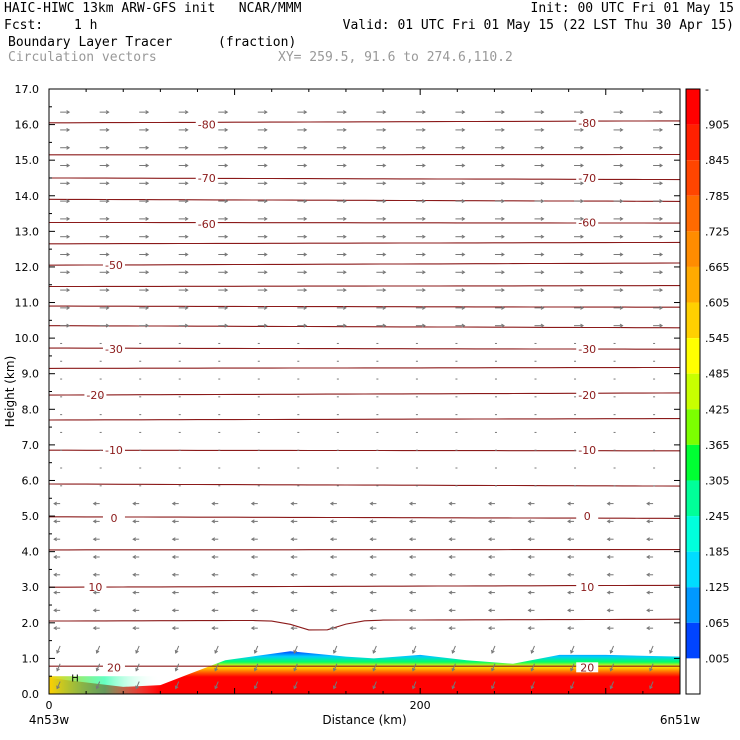 The width and height of the screenshot is (740, 740). Describe the element at coordinates (717, 445) in the screenshot. I see `colorbar-label: .365` at that location.